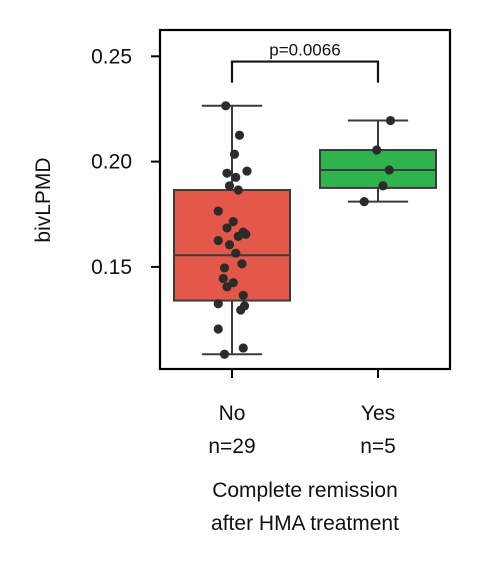 This screenshot has width=480, height=566. Describe the element at coordinates (378, 413) in the screenshot. I see `x-tick-label-yes: Yes` at that location.